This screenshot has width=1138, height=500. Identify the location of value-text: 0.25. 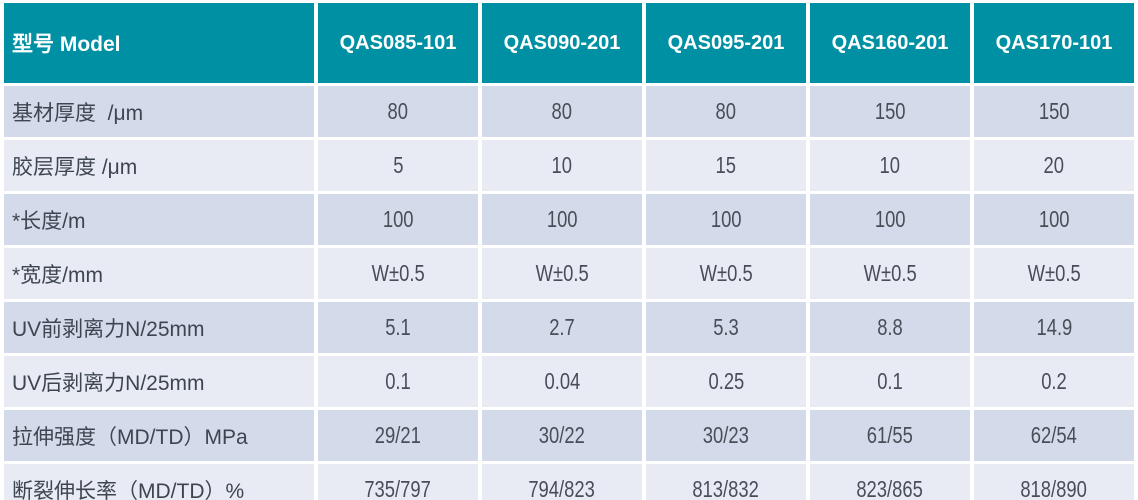
(726, 381).